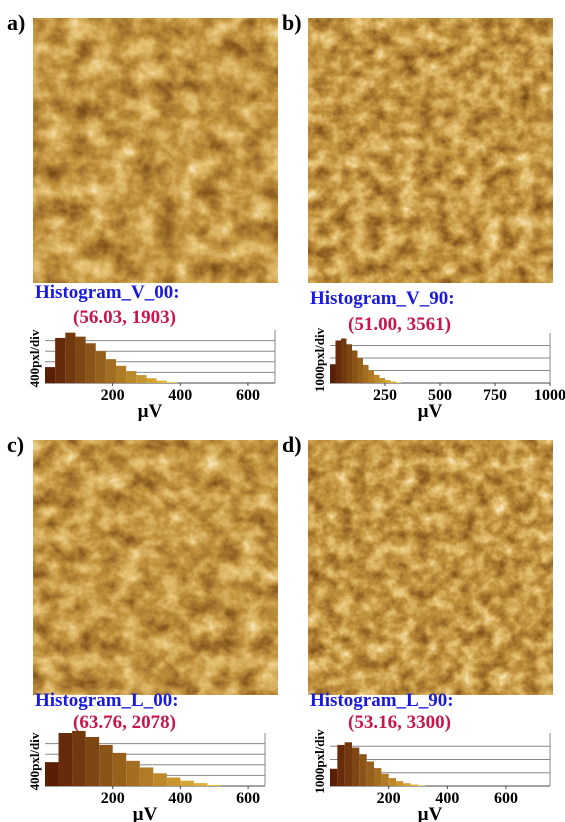 The height and width of the screenshot is (822, 565). I want to click on histogram-title: Histogram_L_90:, so click(382, 700).